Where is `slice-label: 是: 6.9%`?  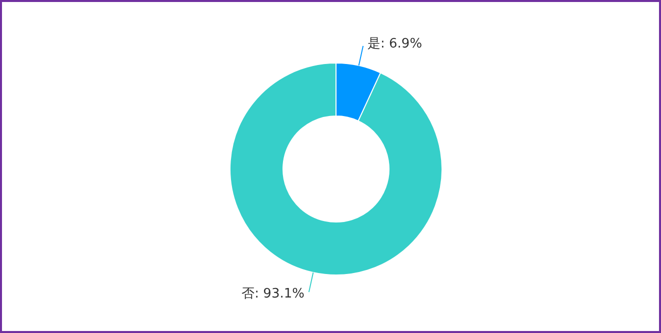 slice-label: 是: 6.9% is located at coordinates (395, 44).